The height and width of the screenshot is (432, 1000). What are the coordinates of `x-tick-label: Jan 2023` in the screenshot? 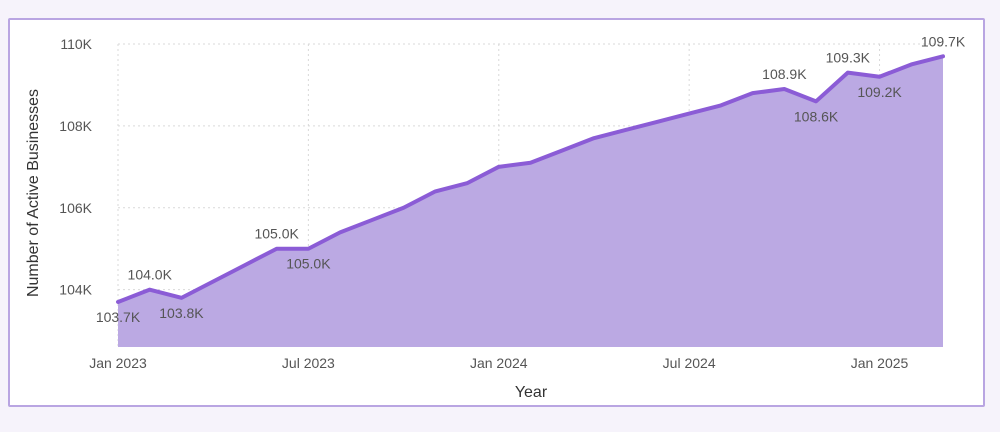 It's located at (118, 363).